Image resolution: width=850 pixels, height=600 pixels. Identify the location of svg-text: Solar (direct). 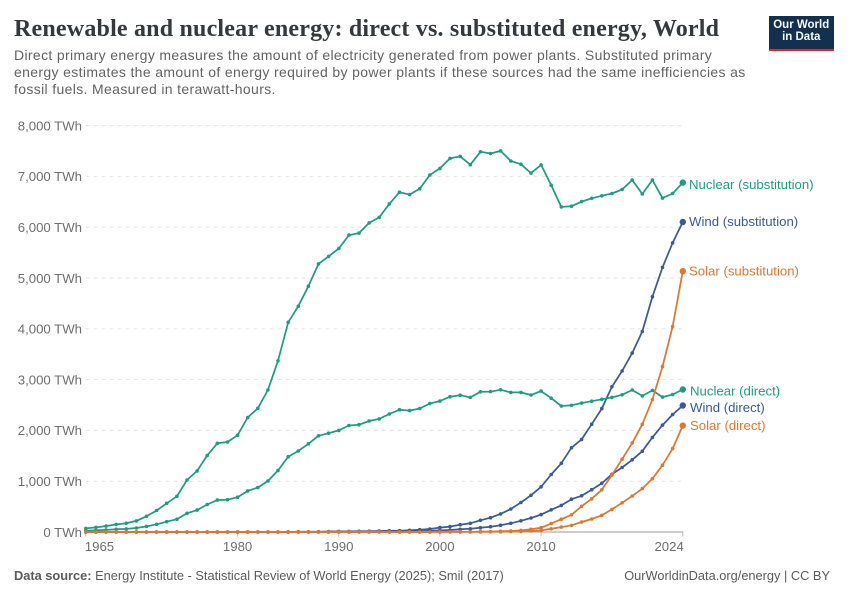
(727, 425).